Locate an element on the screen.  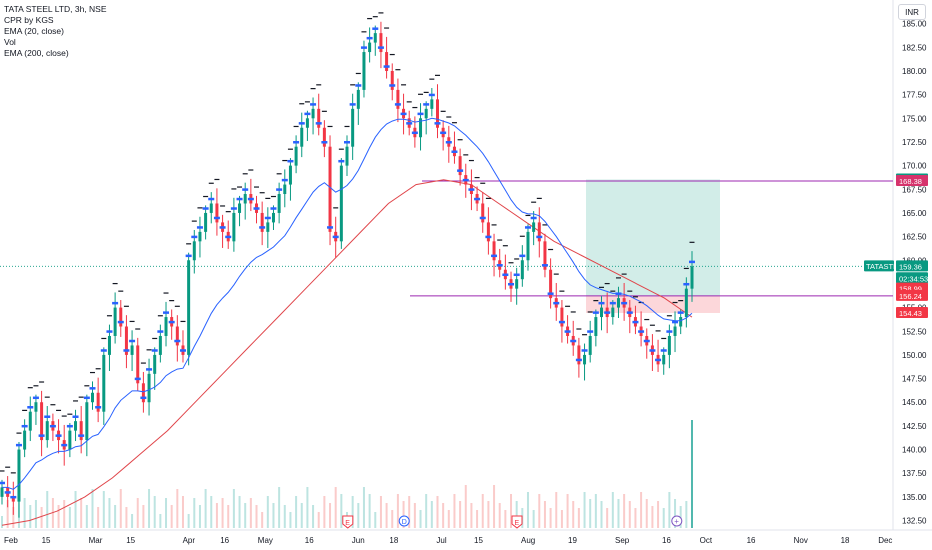
time-axis-label: Apr is located at coordinates (189, 540).